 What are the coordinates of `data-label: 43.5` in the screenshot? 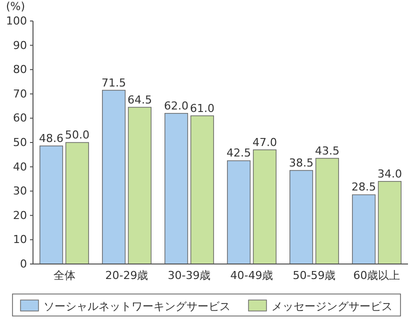 It's located at (327, 151).